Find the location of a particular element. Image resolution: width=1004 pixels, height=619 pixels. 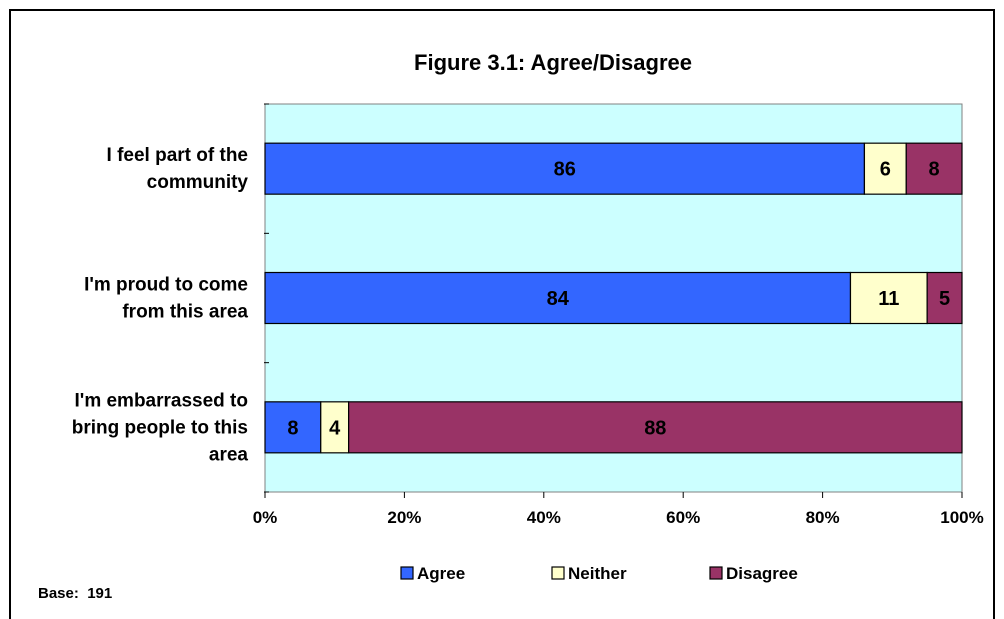

data-label: 4 is located at coordinates (335, 428).